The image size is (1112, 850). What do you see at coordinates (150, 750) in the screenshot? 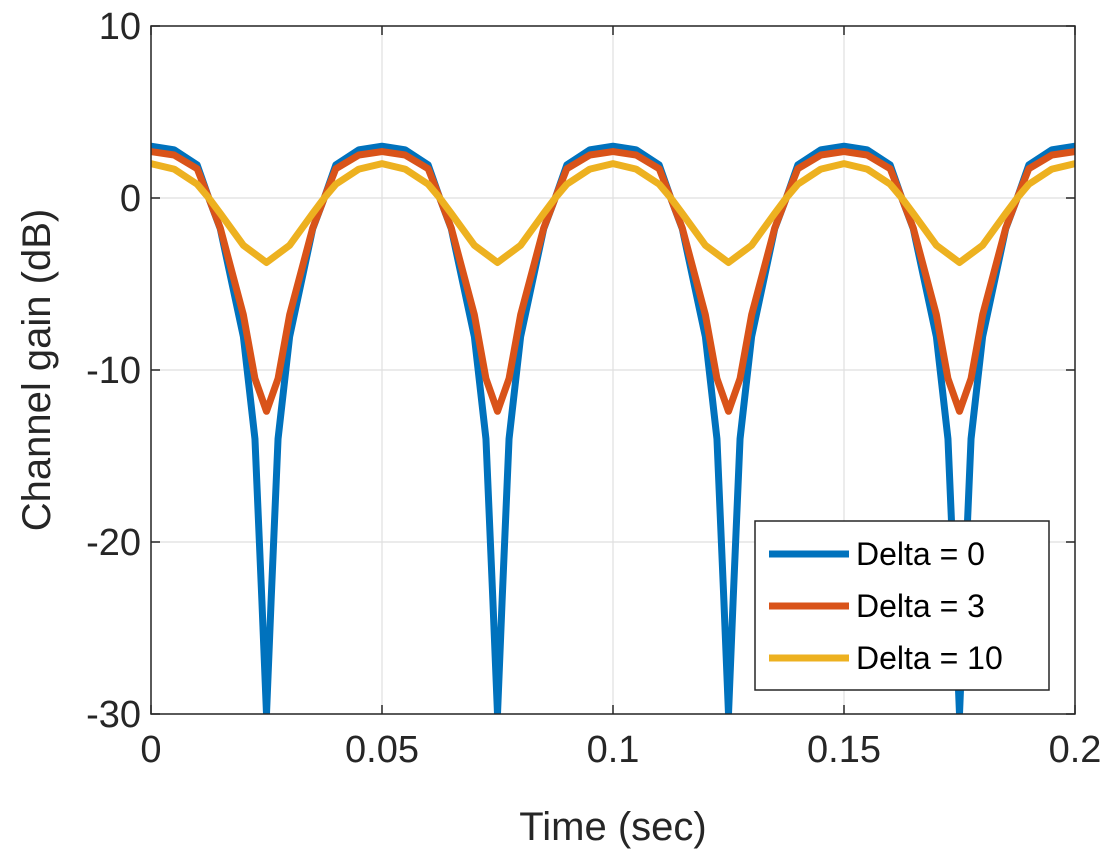
I see `x-tick-label: 0` at bounding box center [150, 750].